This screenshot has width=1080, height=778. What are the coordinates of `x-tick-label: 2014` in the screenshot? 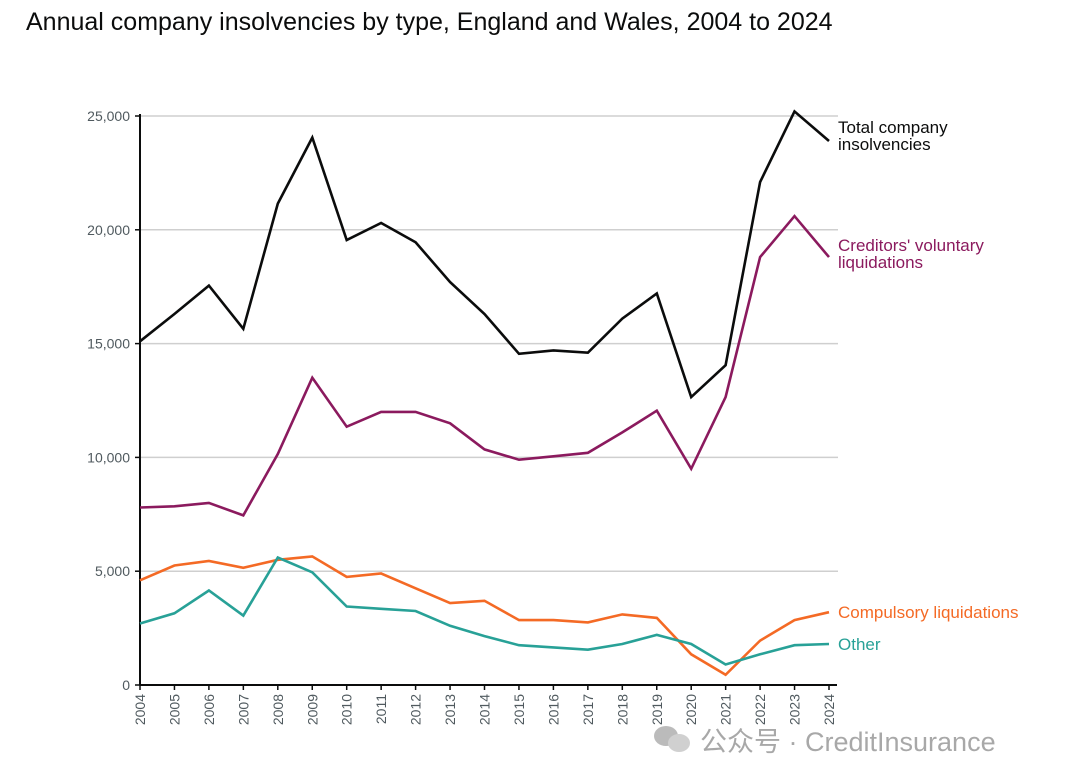 It's located at (485, 709).